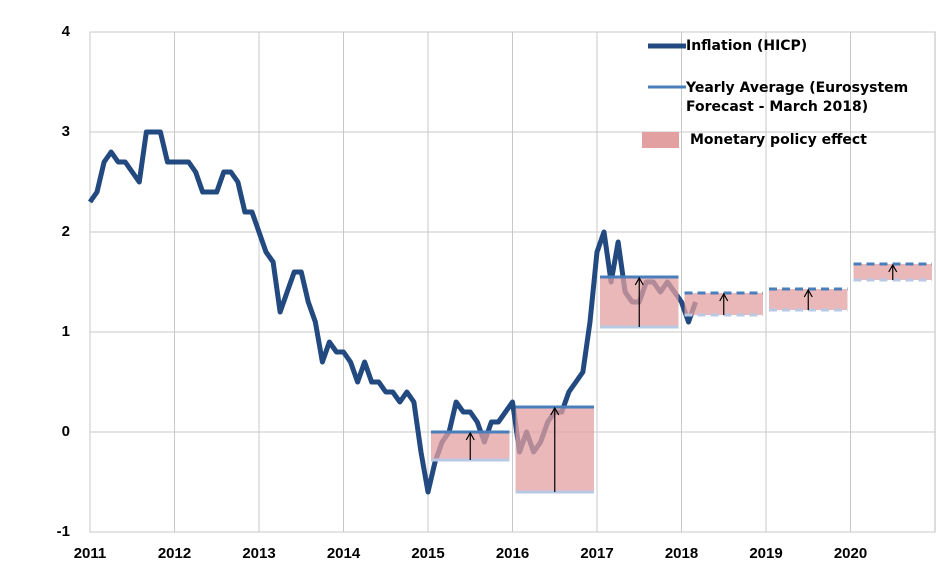 The width and height of the screenshot is (936, 577). What do you see at coordinates (66, 131) in the screenshot?
I see `y-tick-label: 3` at bounding box center [66, 131].